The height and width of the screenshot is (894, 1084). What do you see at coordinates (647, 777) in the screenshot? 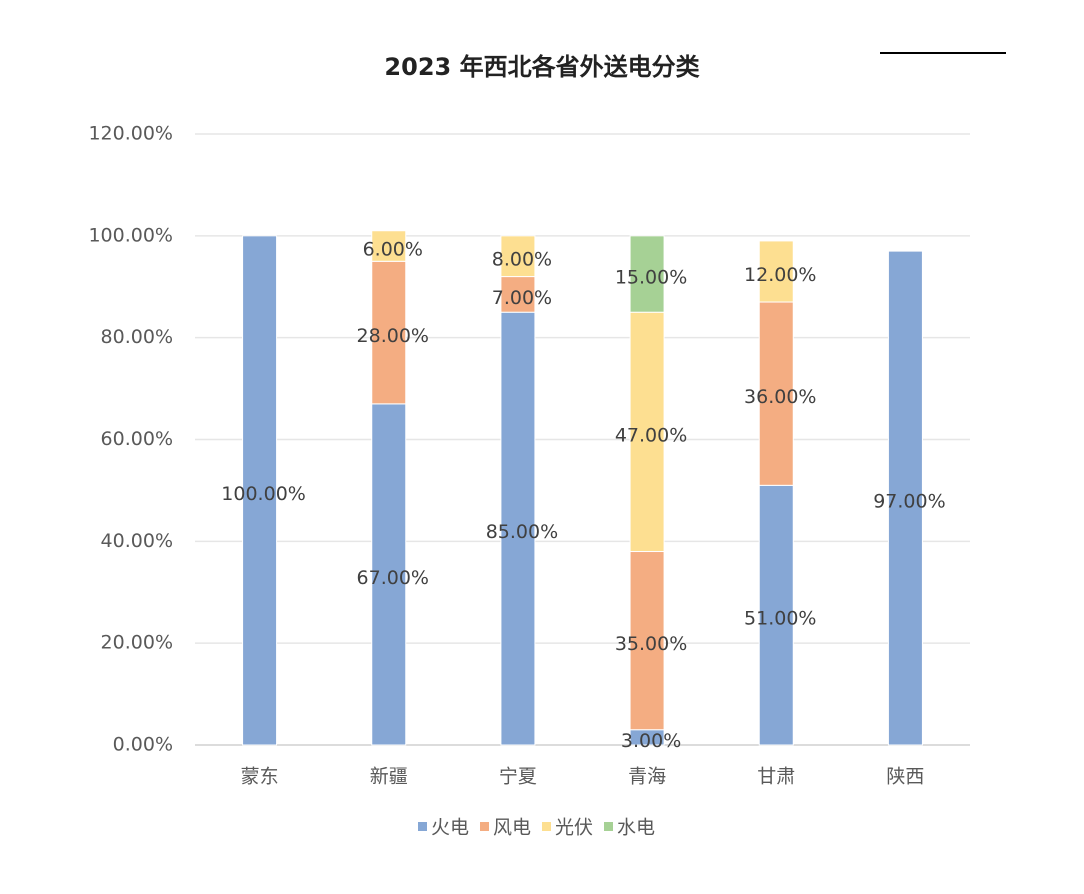
I see `x-tick-label: 青海` at bounding box center [647, 777].